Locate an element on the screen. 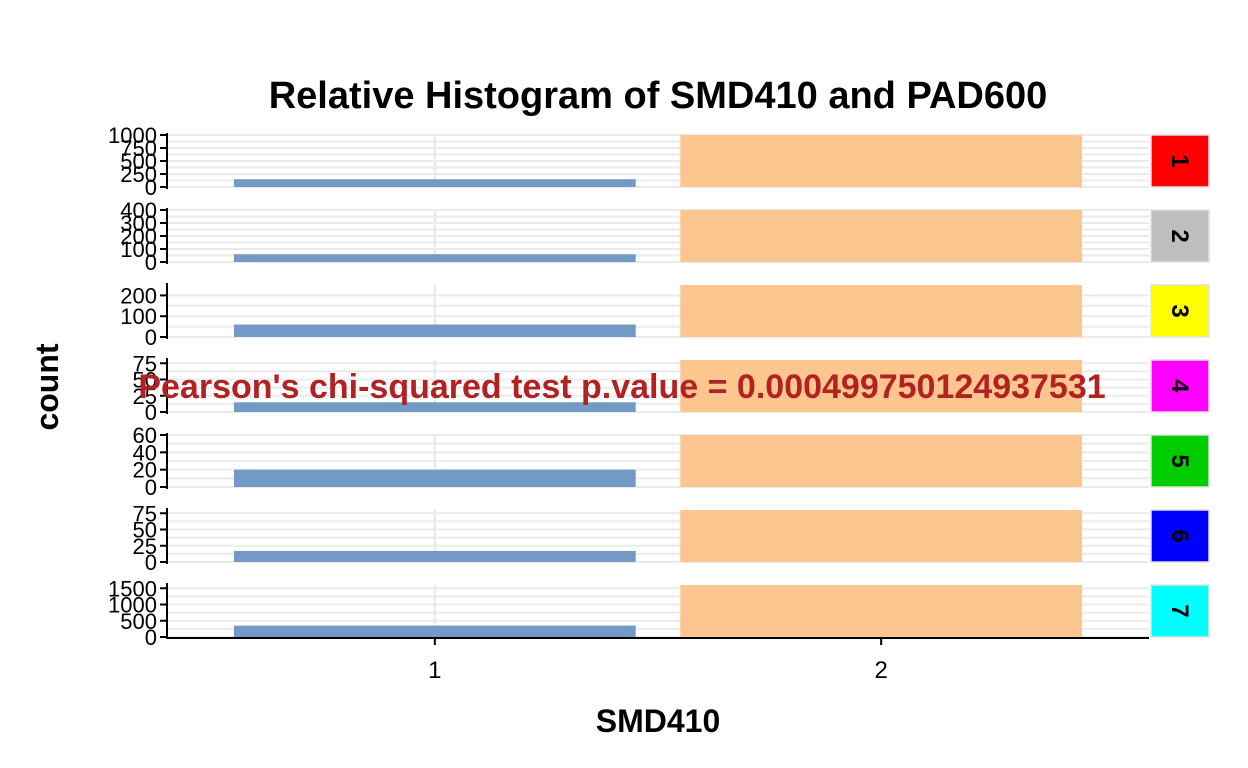 The height and width of the screenshot is (768, 1248). y-tick-label: 40 is located at coordinates (145, 452).